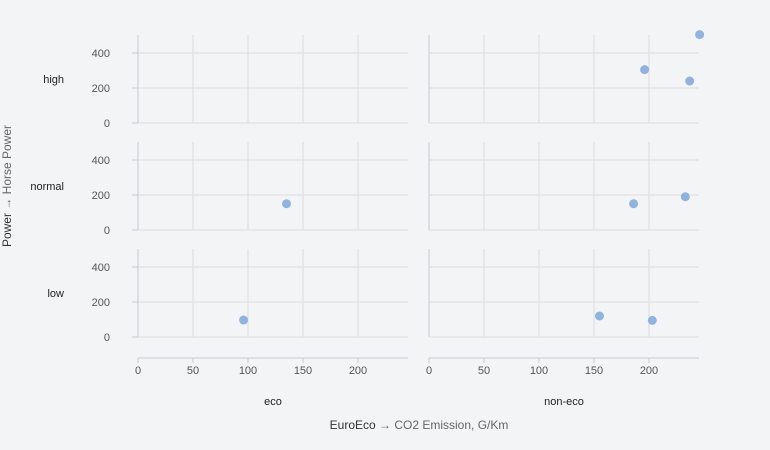 The image size is (770, 450). I want to click on panel-normal-eco, so click(272, 186).